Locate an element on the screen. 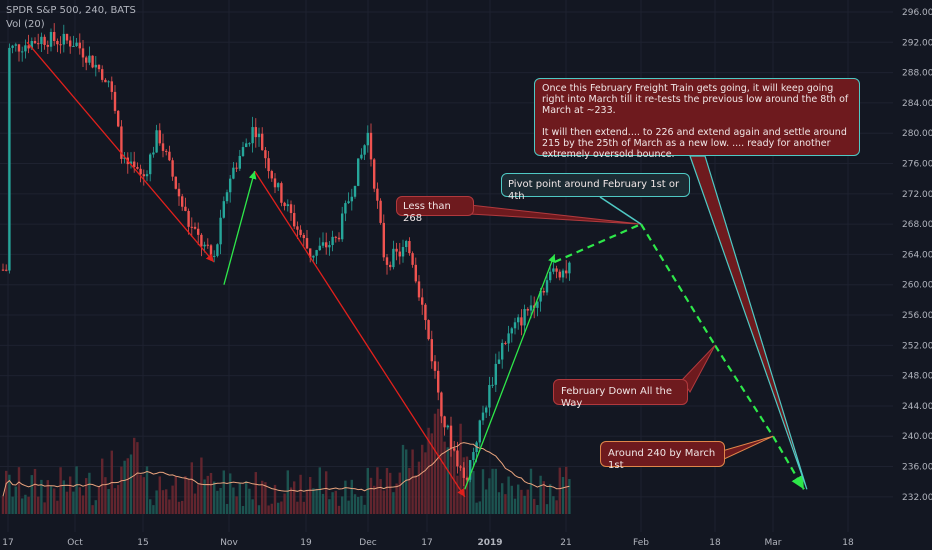 This screenshot has width=932, height=550. price-axis-label: 252.00 is located at coordinates (917, 346).